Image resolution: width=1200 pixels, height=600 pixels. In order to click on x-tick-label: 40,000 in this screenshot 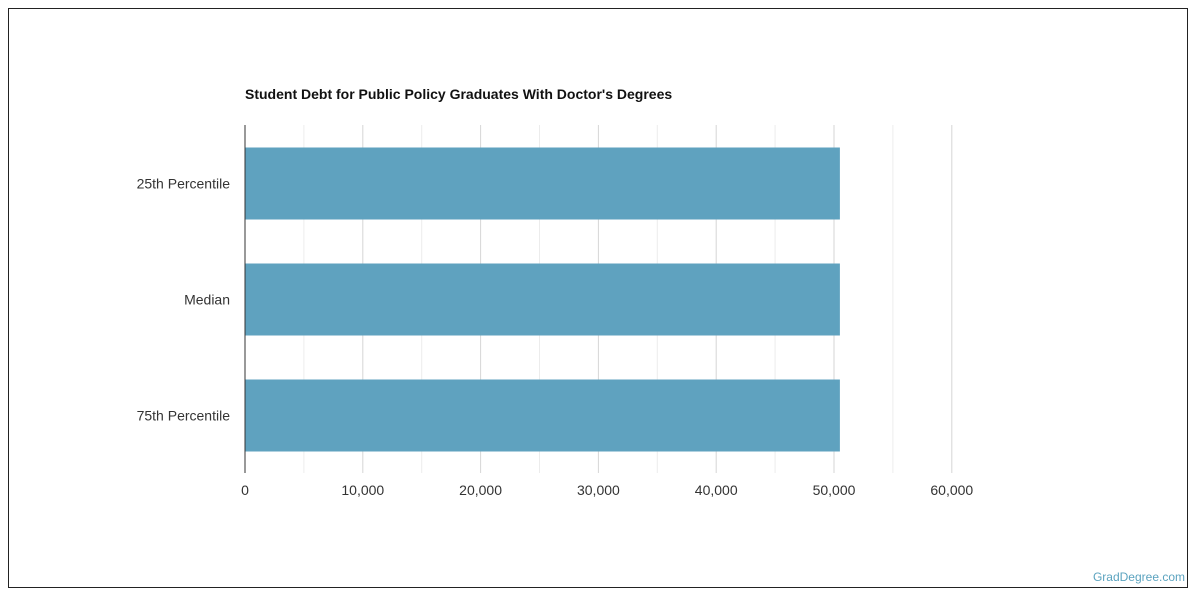, I will do `click(716, 490)`.